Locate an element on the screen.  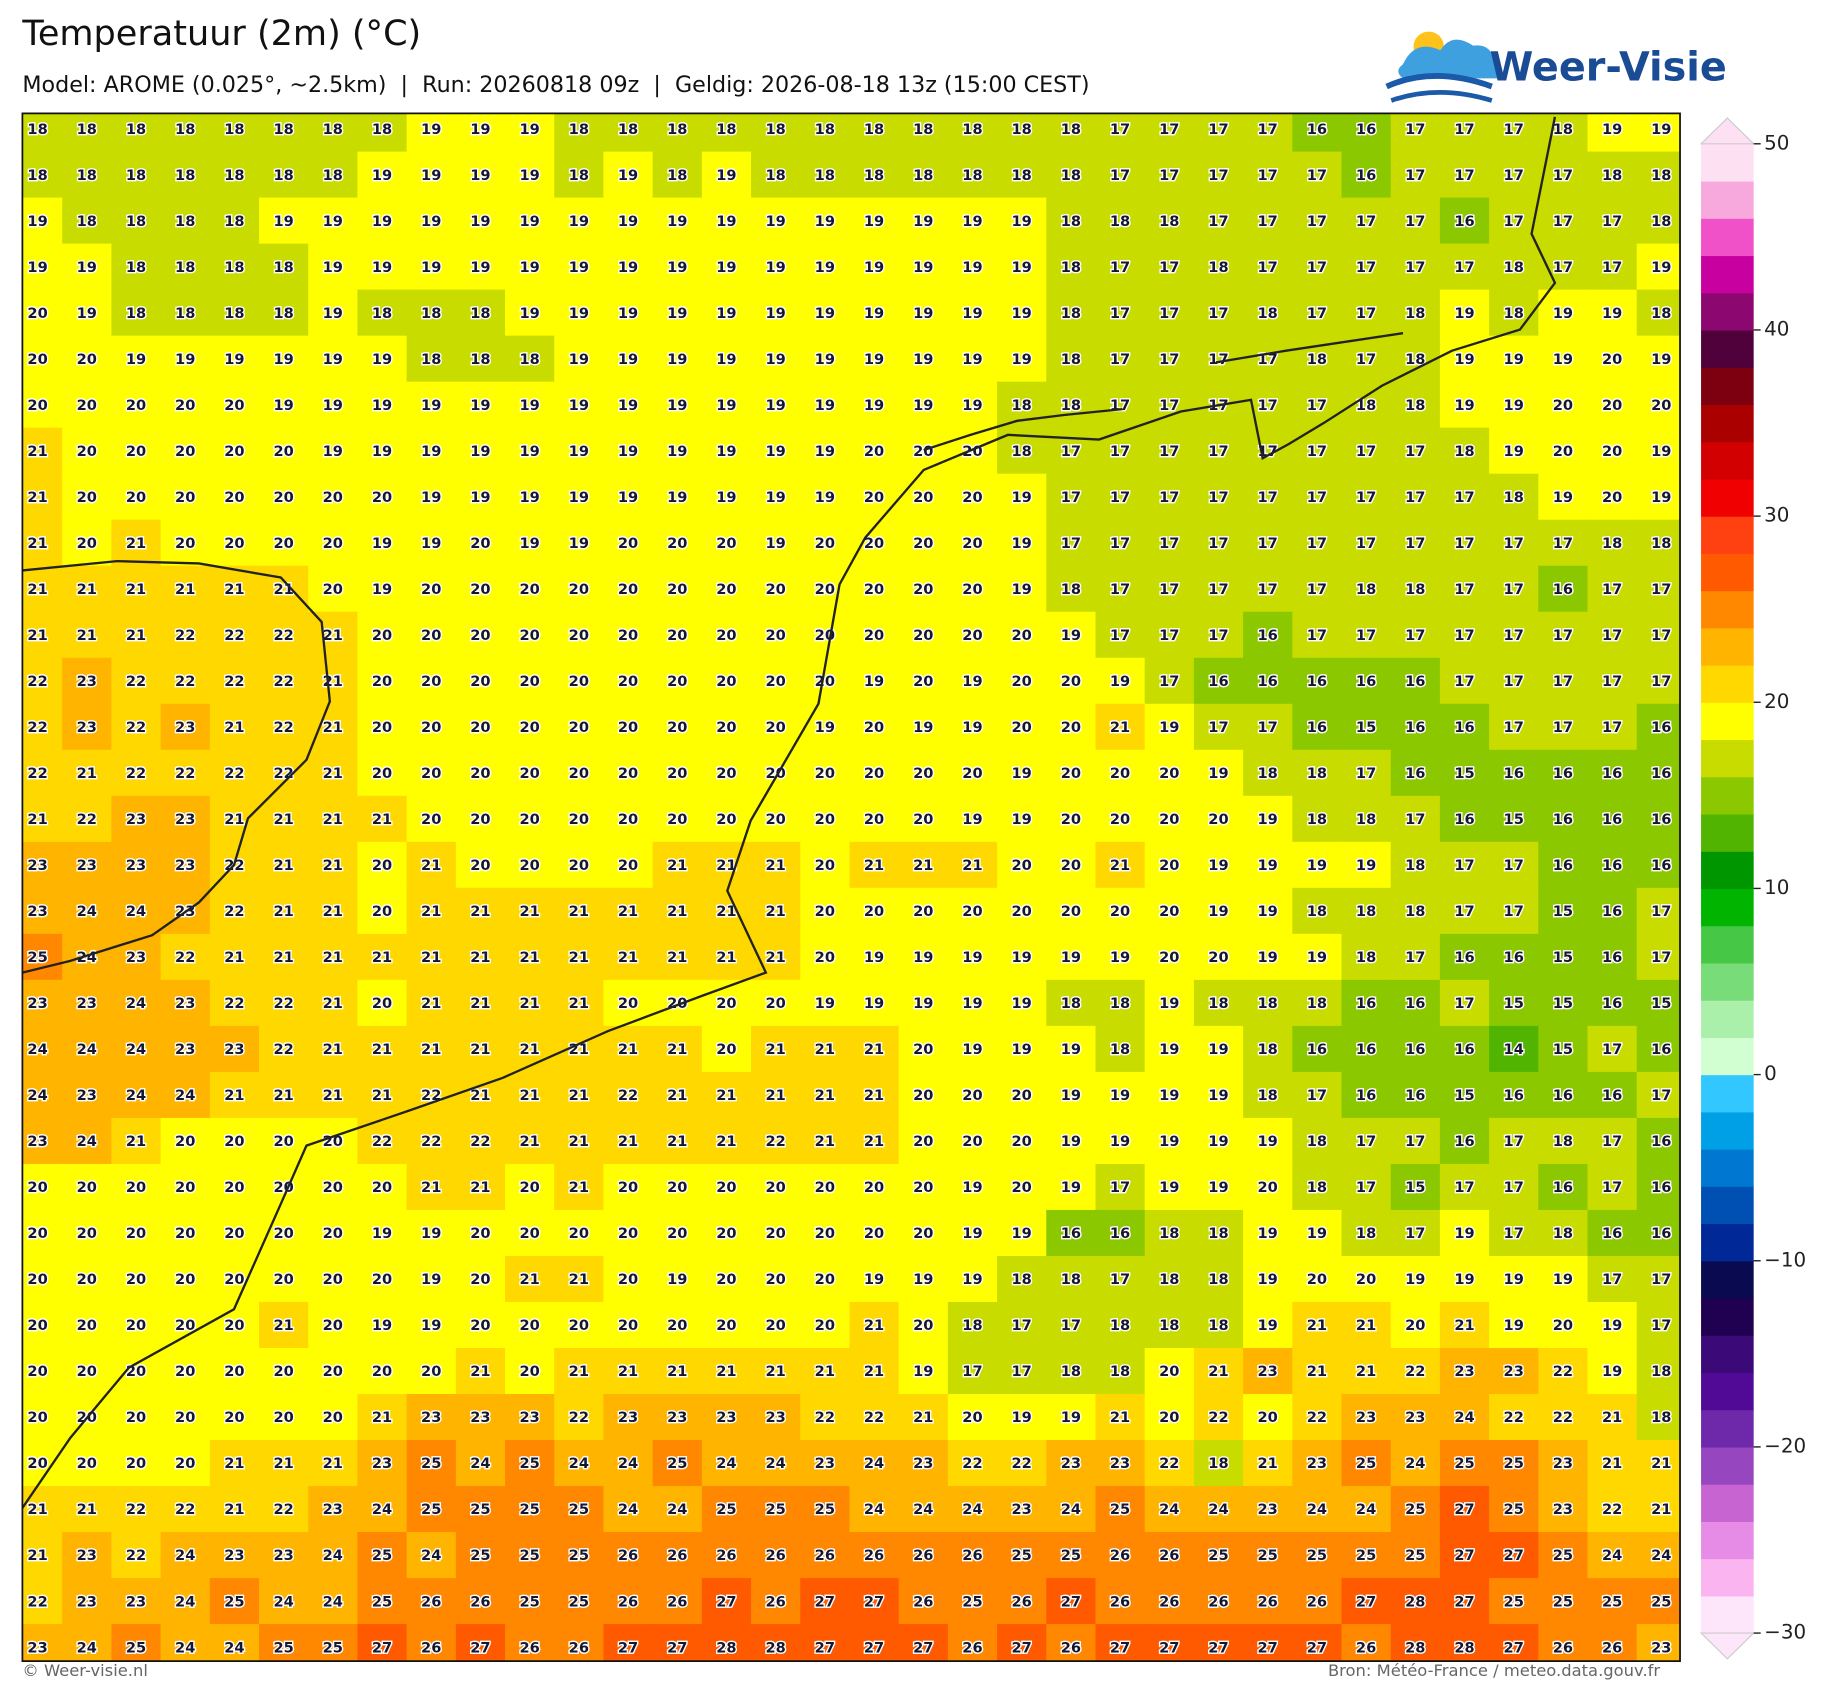
temperature-label: 24 is located at coordinates (136, 1003).